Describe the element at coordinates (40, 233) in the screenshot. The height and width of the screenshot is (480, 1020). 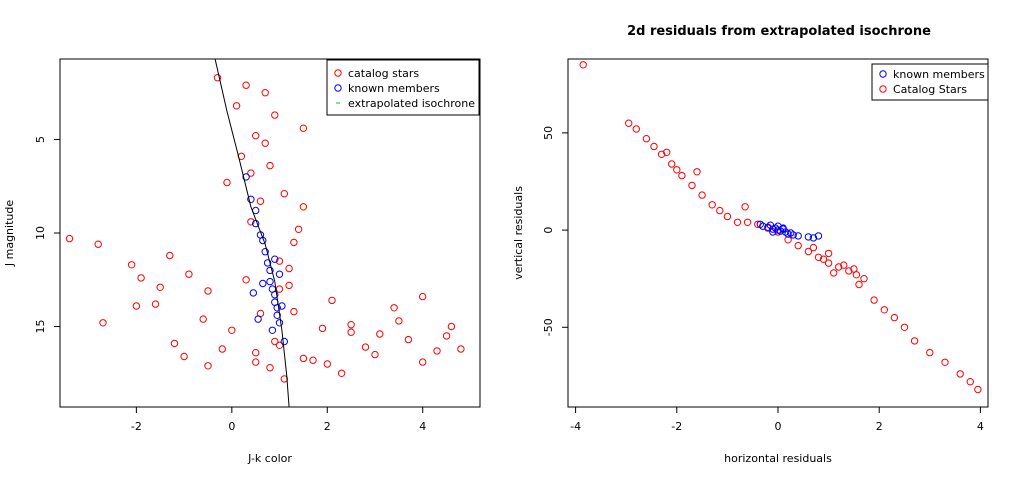
I see `cmd-y-tick-label: 10` at that location.